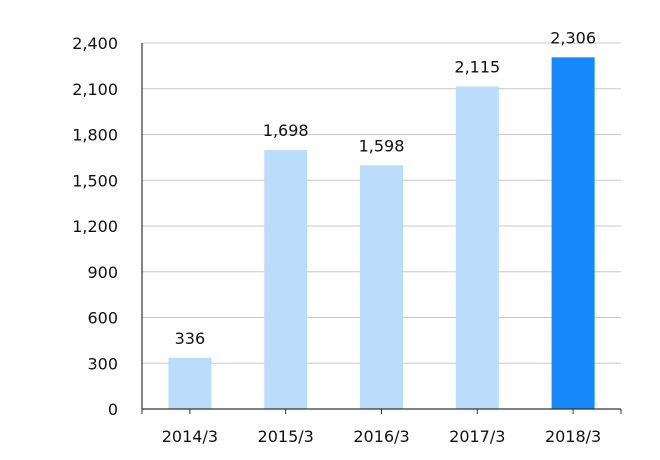 This screenshot has height=460, width=660. What do you see at coordinates (573, 436) in the screenshot?
I see `x-tick-label: 2018/3` at bounding box center [573, 436].